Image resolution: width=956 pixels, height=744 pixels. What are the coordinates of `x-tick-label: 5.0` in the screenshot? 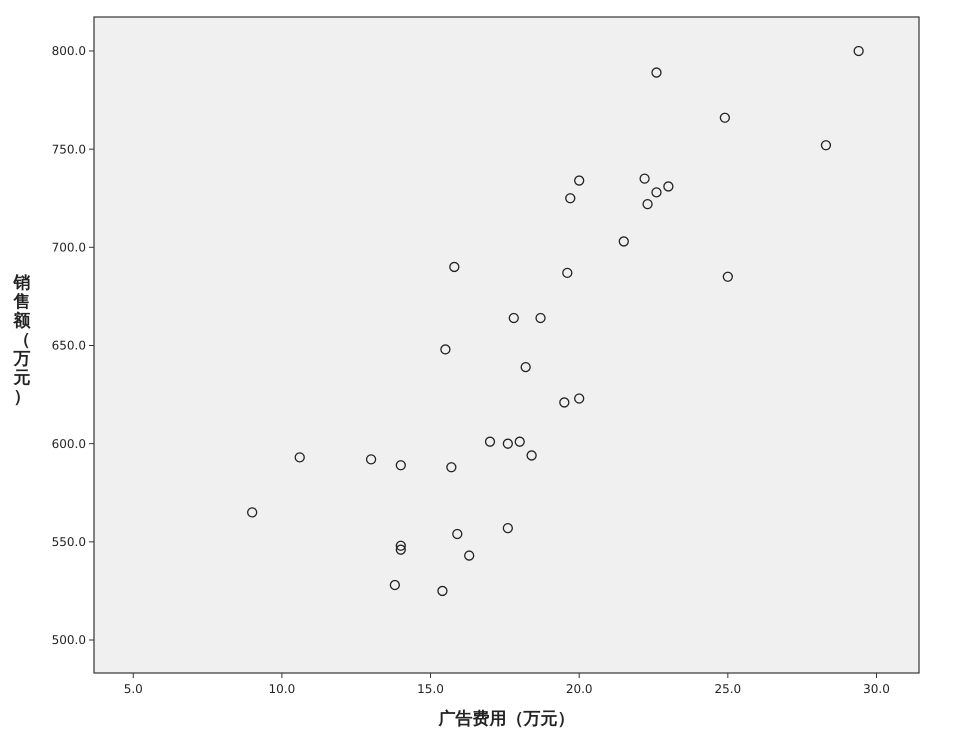 It's located at (133, 689).